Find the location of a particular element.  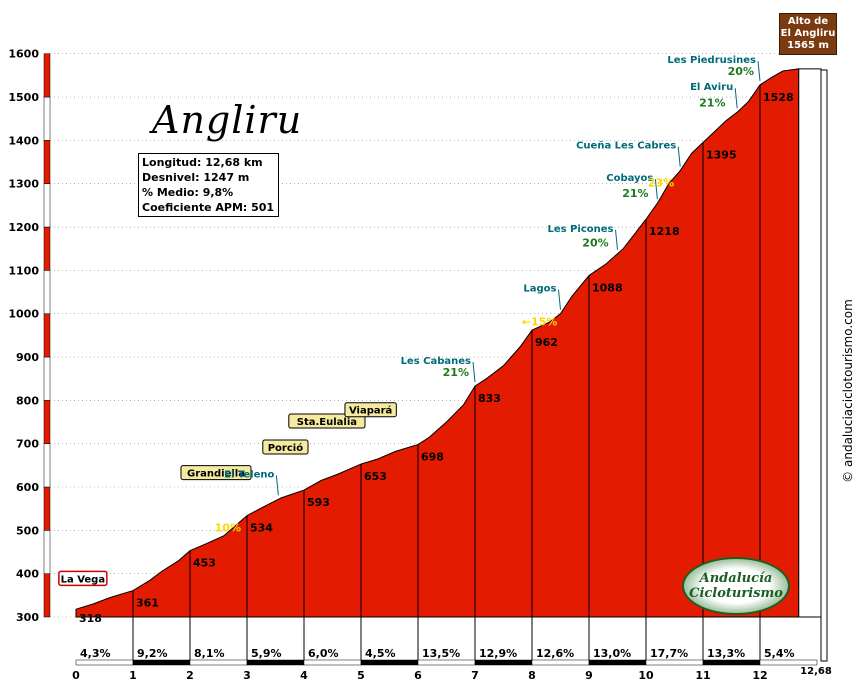

km-elevation-label: 1528 is located at coordinates (778, 97).